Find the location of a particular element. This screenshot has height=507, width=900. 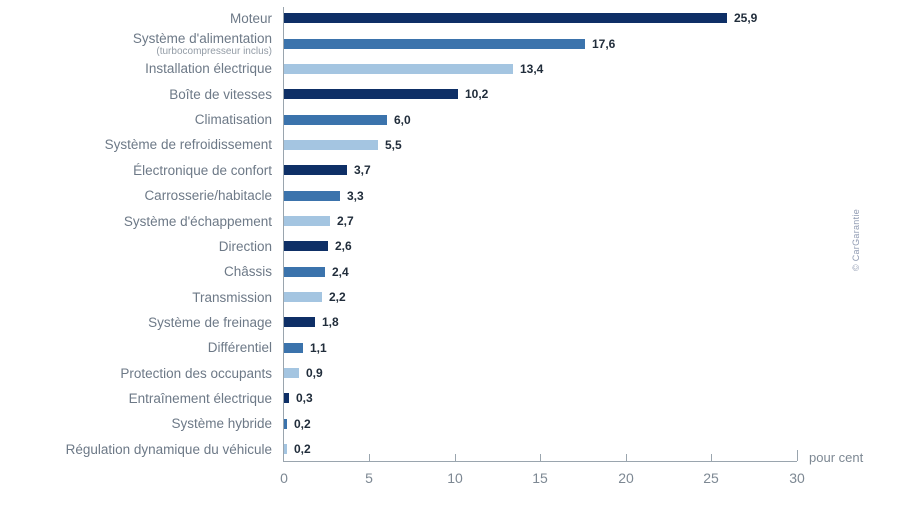

category-label: Entraînement électrique is located at coordinates (136, 398).